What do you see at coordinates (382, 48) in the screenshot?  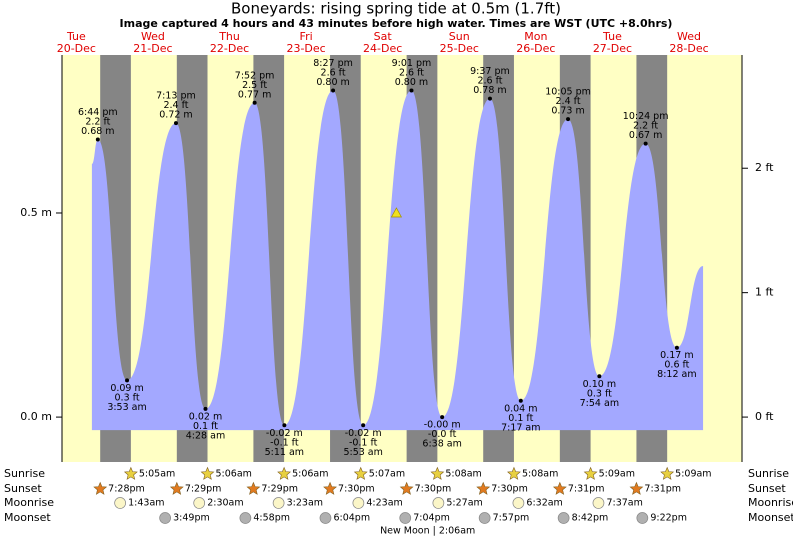 I see `day-date: 24-Dec` at bounding box center [382, 48].